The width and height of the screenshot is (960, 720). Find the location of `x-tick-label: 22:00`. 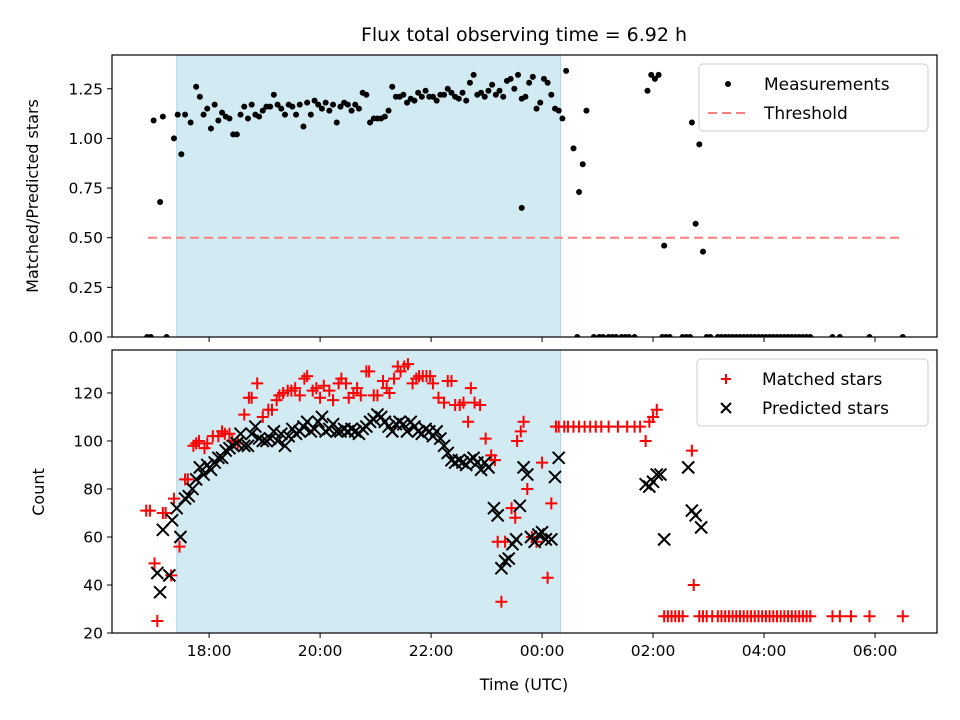

x-tick-label: 22:00 is located at coordinates (431, 651).